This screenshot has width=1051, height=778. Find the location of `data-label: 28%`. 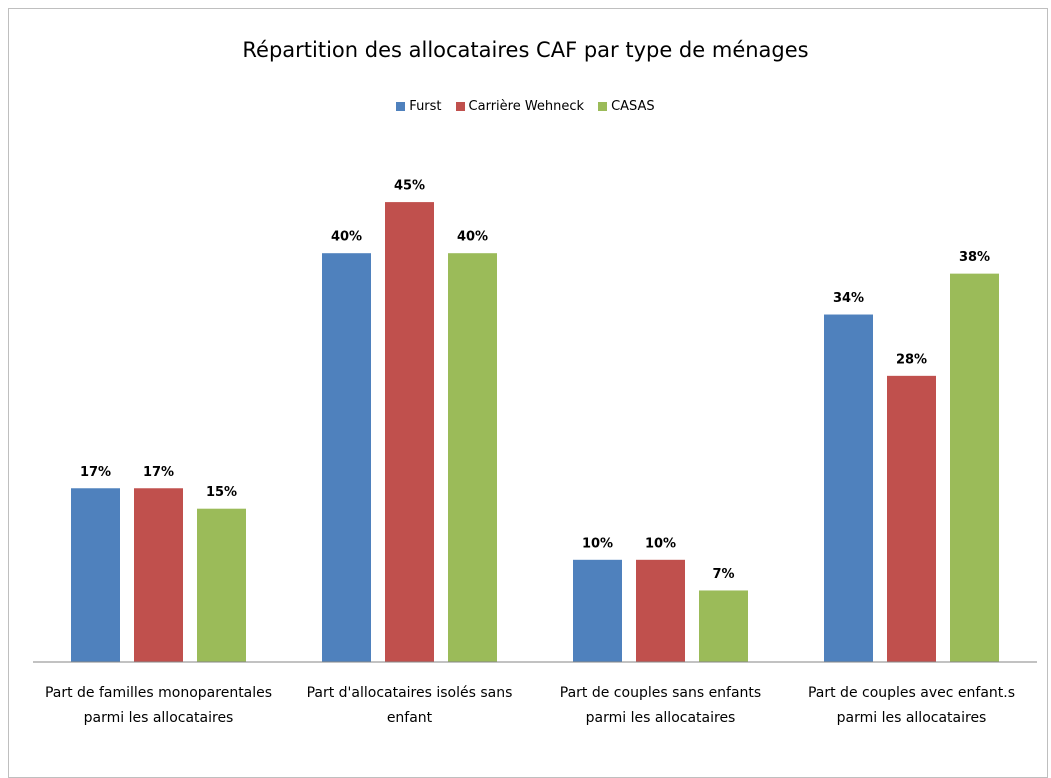

data-label: 28% is located at coordinates (911, 359).